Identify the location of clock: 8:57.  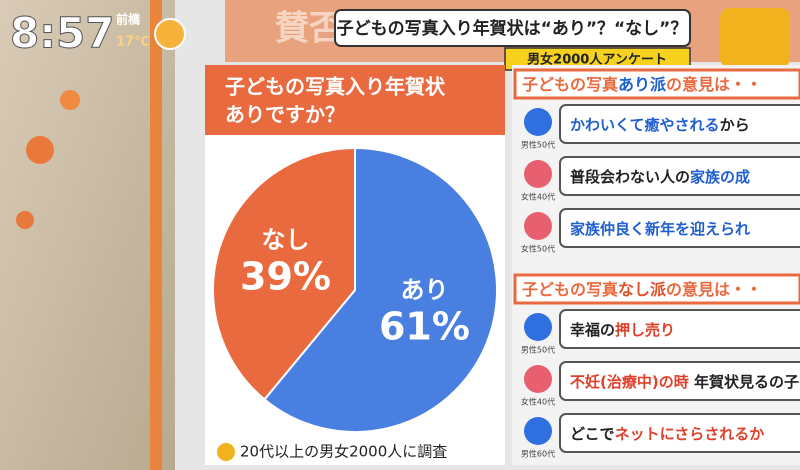
(62, 33).